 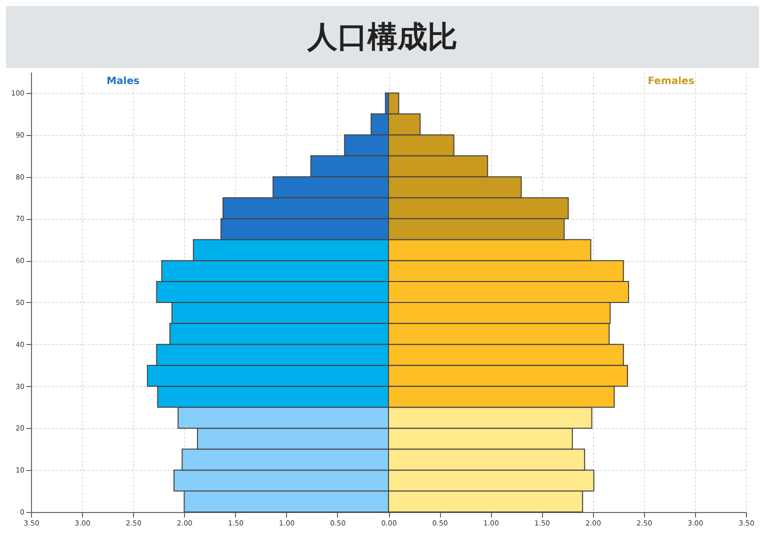 What do you see at coordinates (123, 81) in the screenshot?
I see `text: Males` at bounding box center [123, 81].